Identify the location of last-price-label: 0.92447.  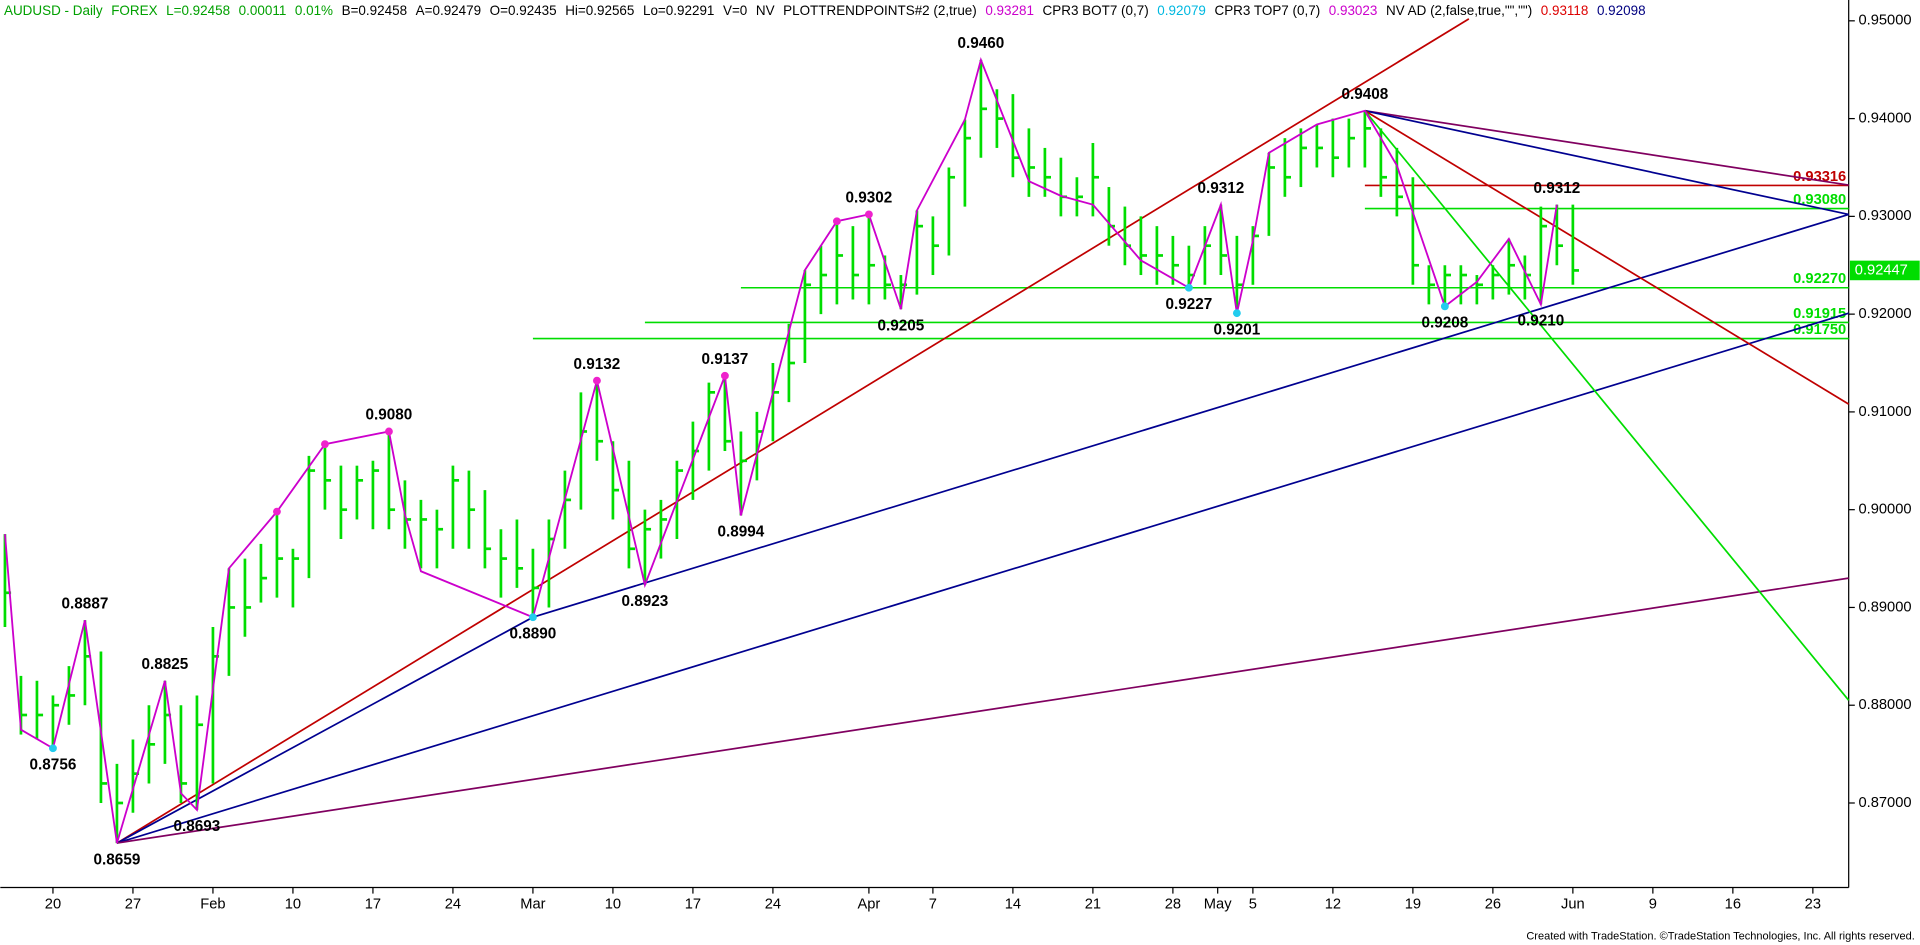
(1881, 270).